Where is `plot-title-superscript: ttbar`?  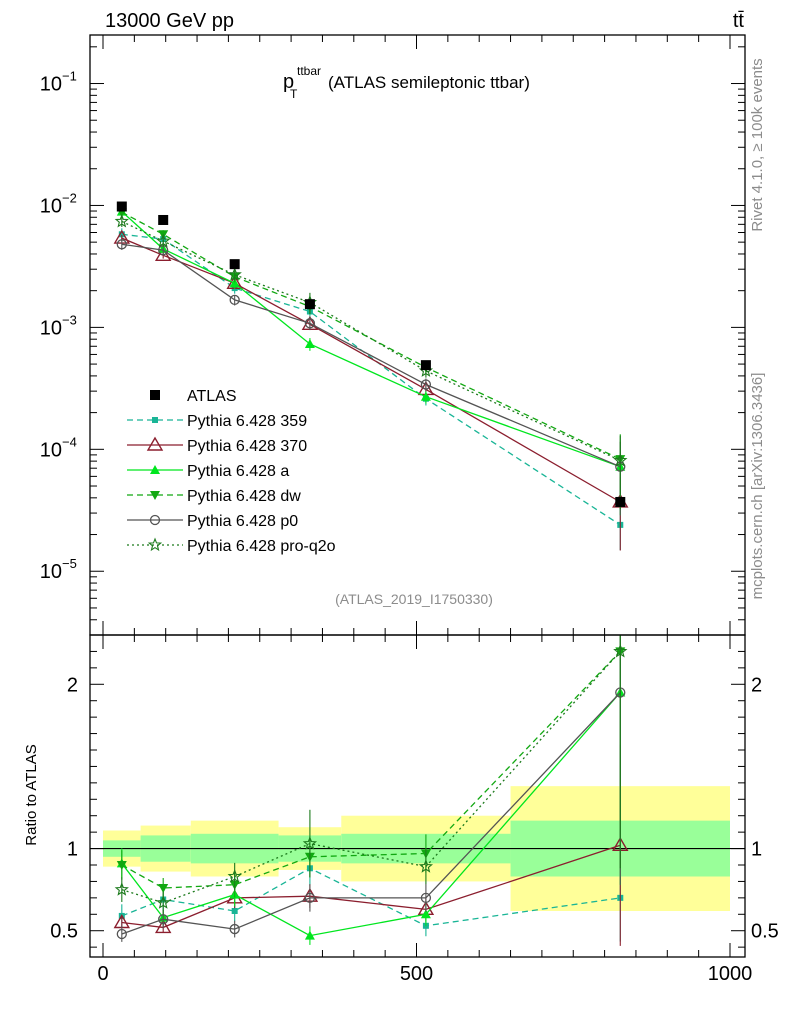 plot-title-superscript: ttbar is located at coordinates (309, 71).